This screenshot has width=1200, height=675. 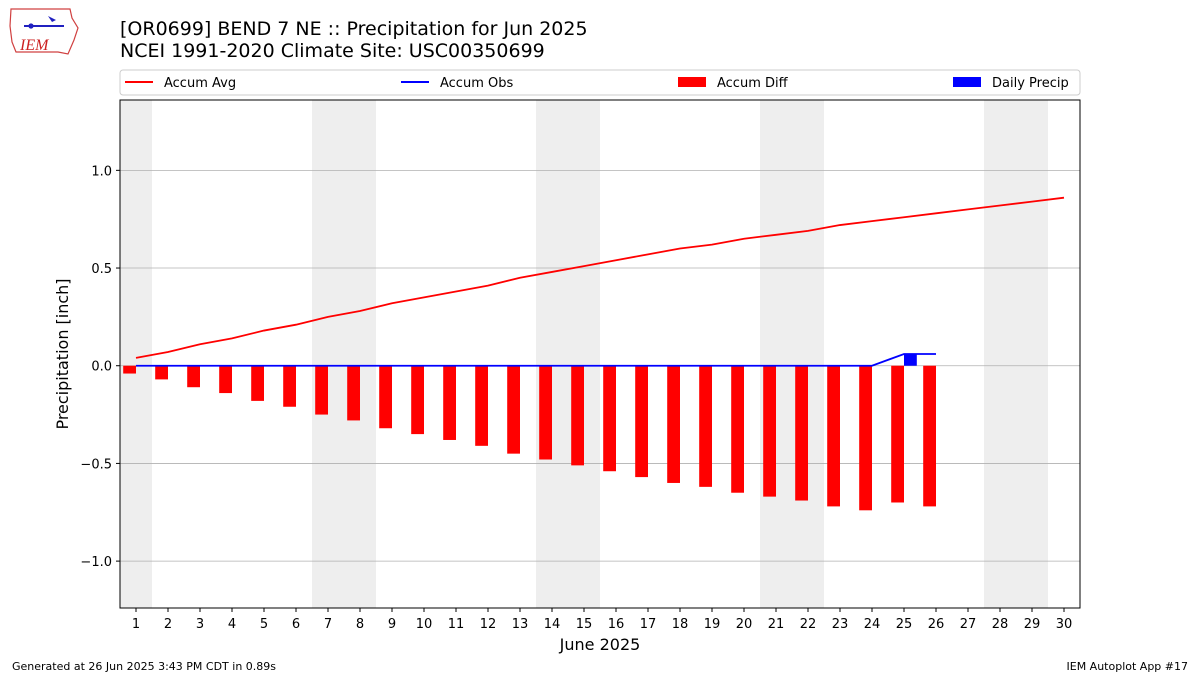 I want to click on legend-label: Accum Diff, so click(x=753, y=83).